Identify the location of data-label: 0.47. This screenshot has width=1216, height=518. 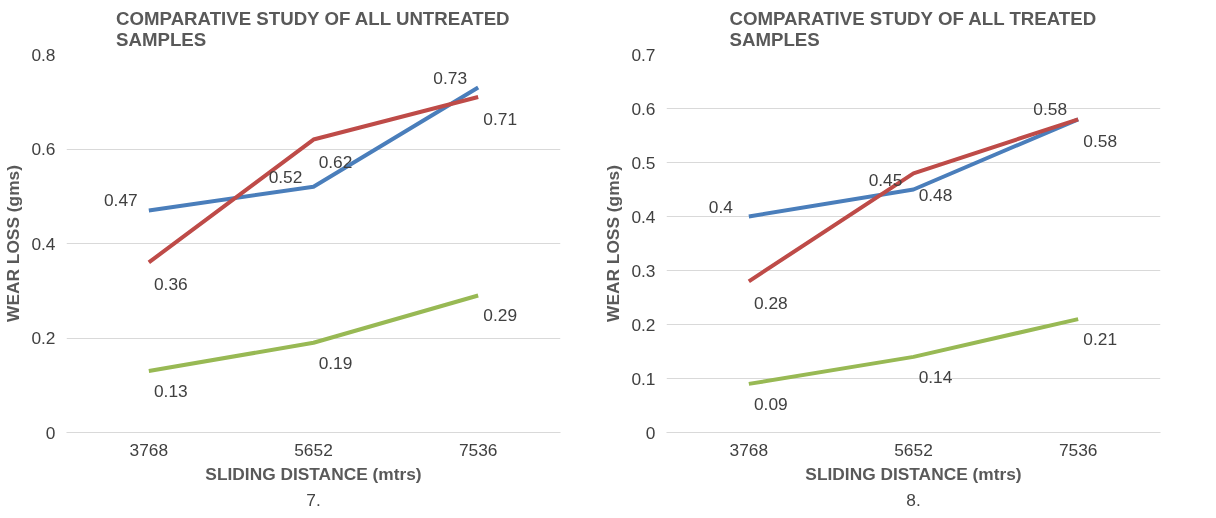
(120, 200).